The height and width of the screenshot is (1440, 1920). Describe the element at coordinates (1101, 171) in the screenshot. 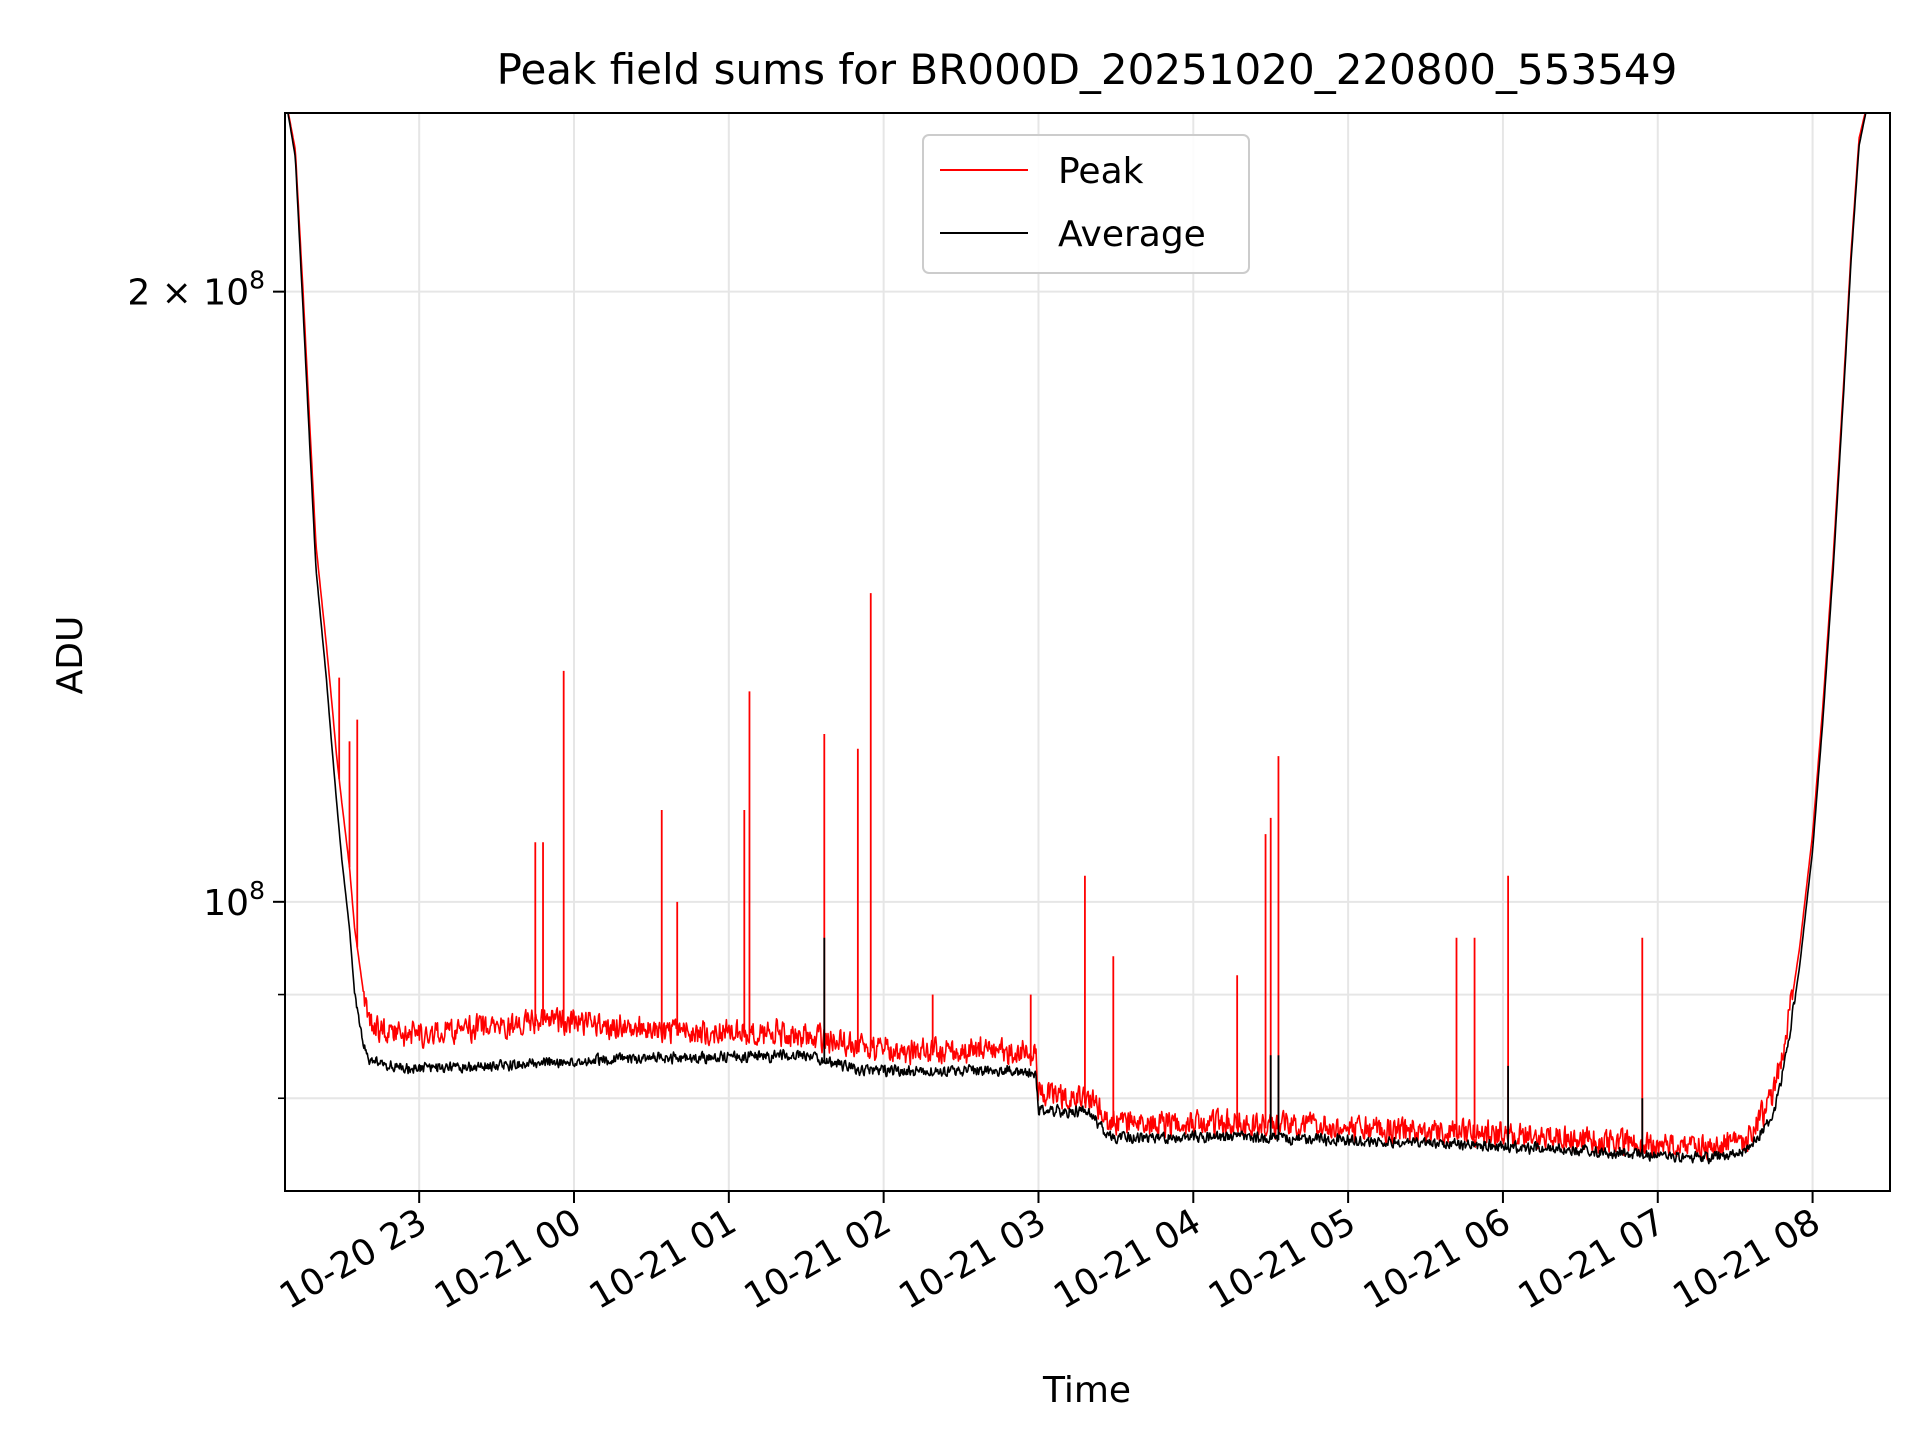

I see `legend-peak-label: Peak` at that location.